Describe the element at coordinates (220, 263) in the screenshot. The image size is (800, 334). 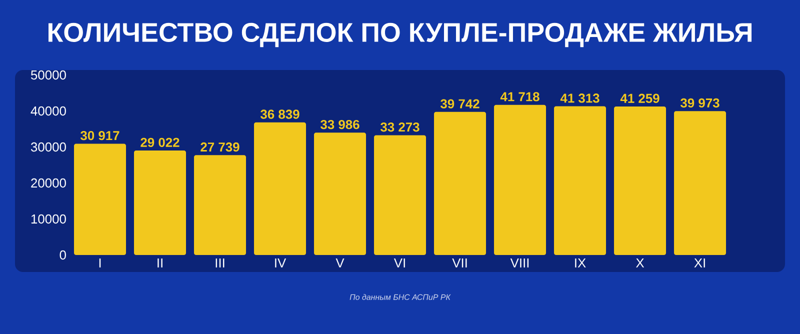
I see `x-tick-label: III` at that location.